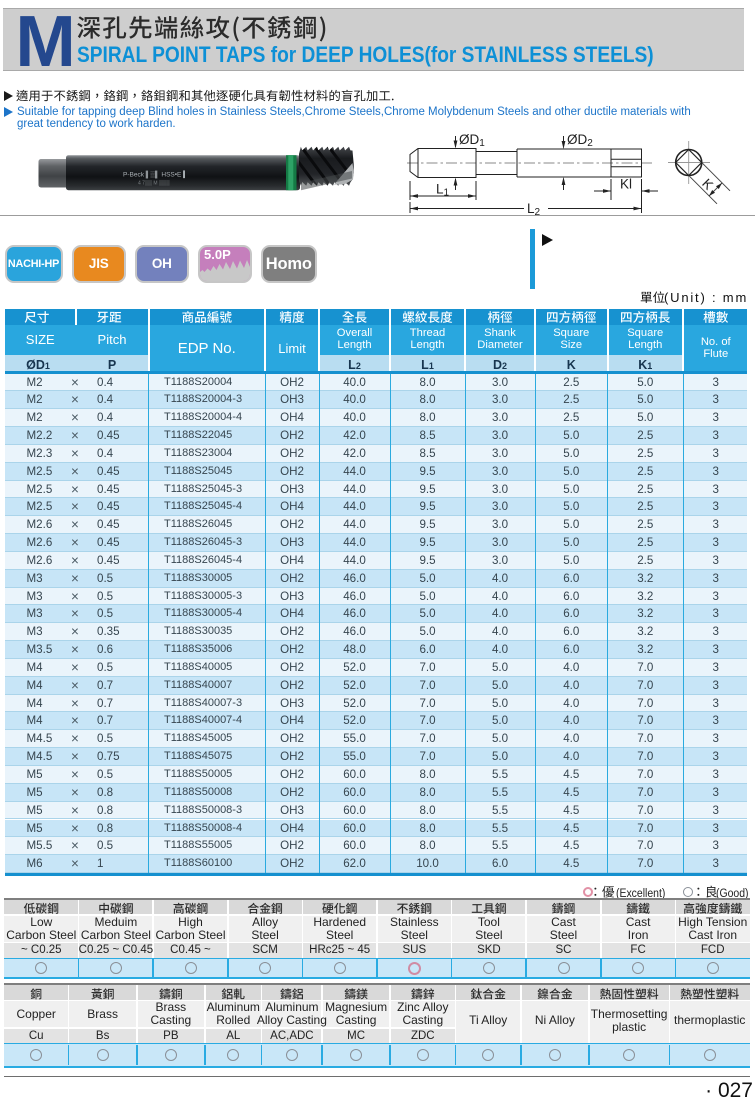 Image resolution: width=755 pixels, height=1104 pixels. I want to click on svg-text: Kl, so click(626, 184).